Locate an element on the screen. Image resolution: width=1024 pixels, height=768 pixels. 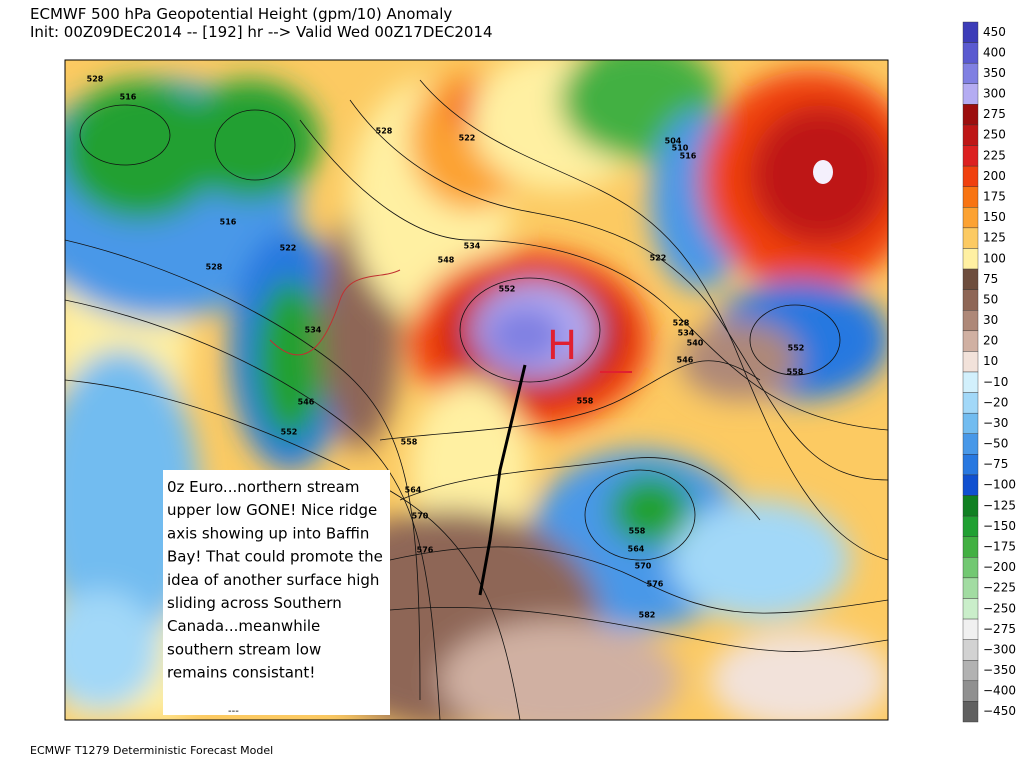
colorbar-label: 30 is located at coordinates (990, 320).